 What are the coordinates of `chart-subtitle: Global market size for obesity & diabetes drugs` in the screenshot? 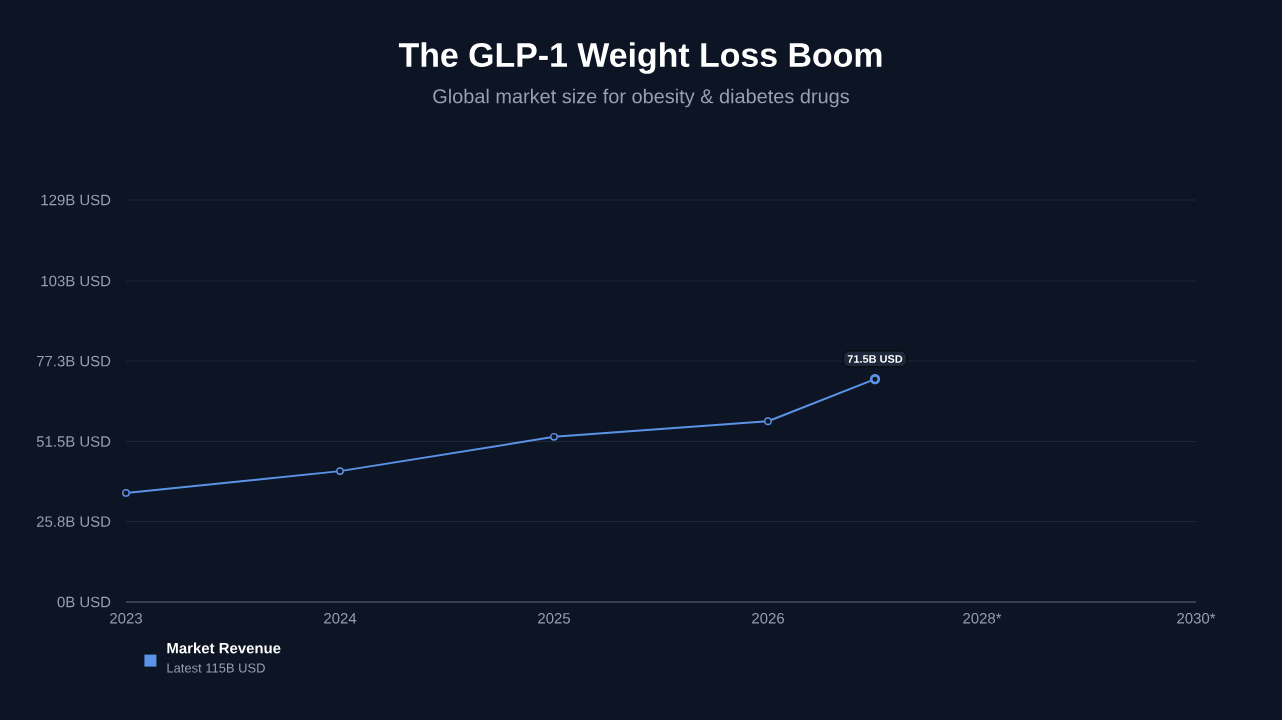 It's located at (641, 98).